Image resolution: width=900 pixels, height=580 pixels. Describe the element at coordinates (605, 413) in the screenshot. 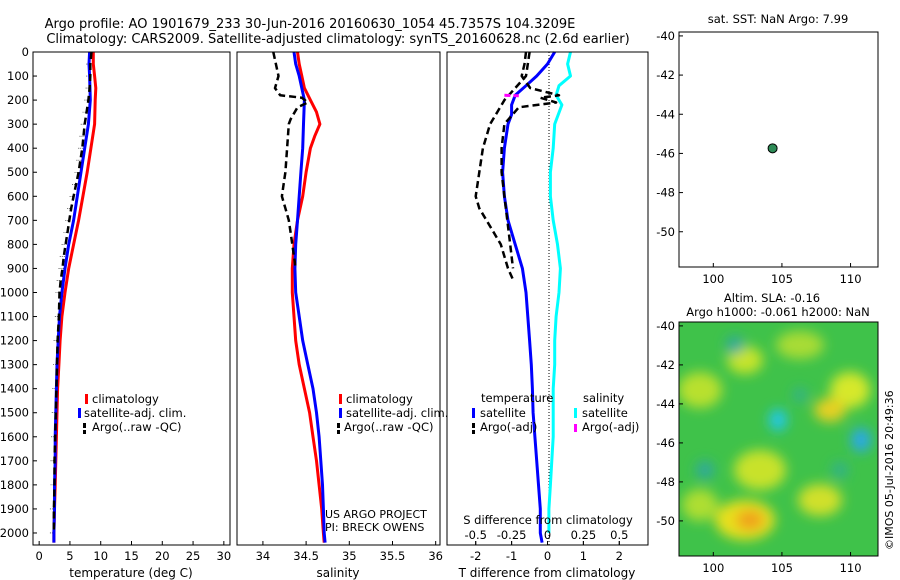

I see `legend-label-s-satellite: satellite` at that location.